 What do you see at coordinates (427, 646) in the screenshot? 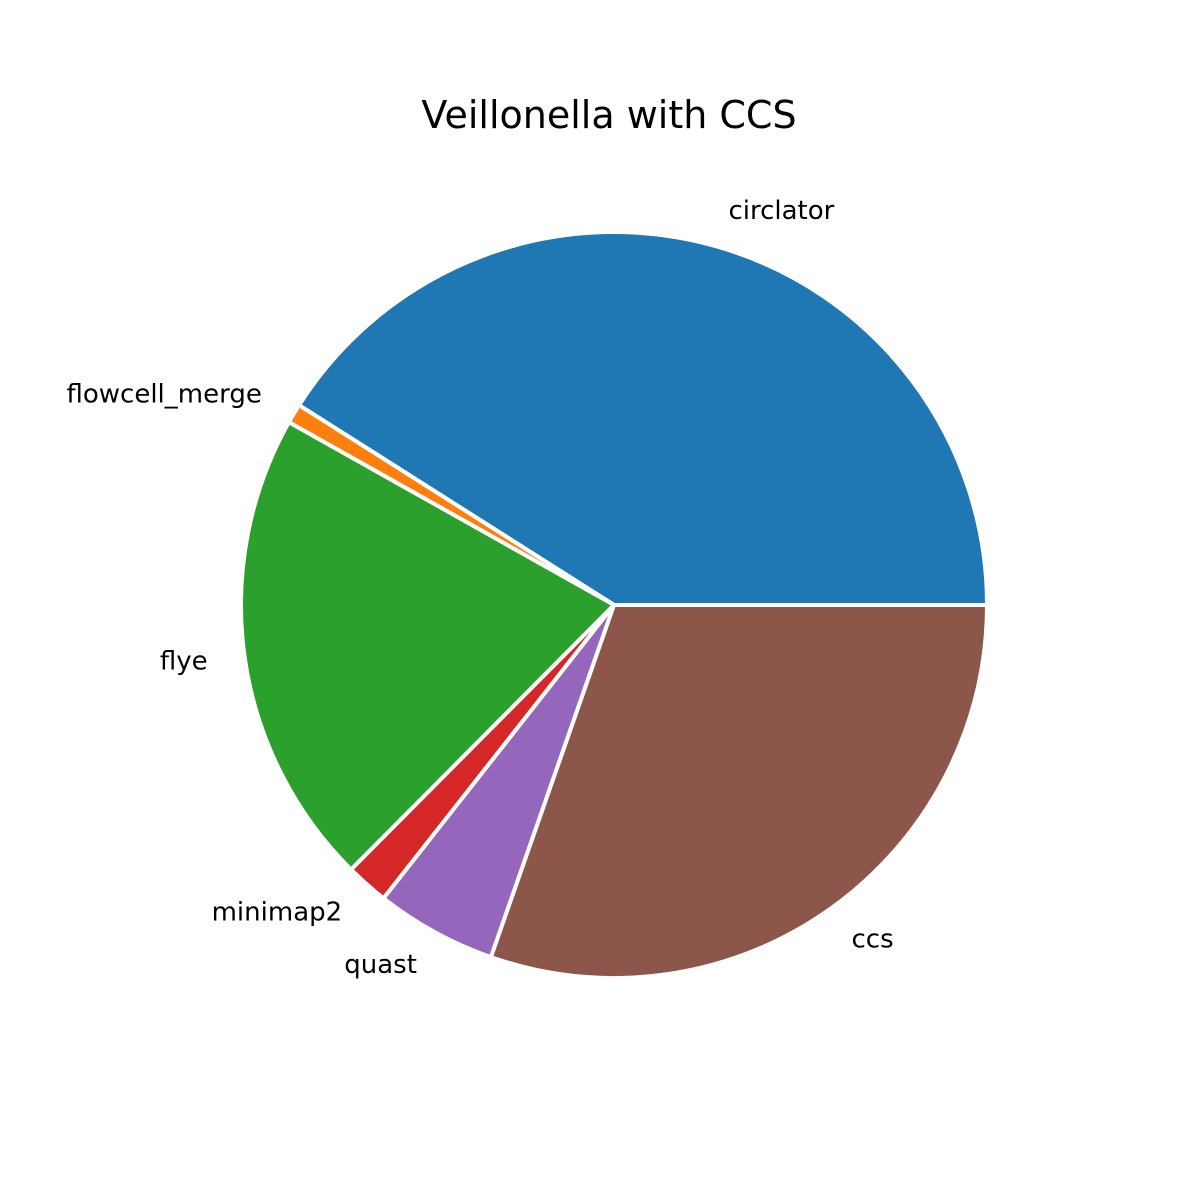
I see `pie-slice-flye` at bounding box center [427, 646].